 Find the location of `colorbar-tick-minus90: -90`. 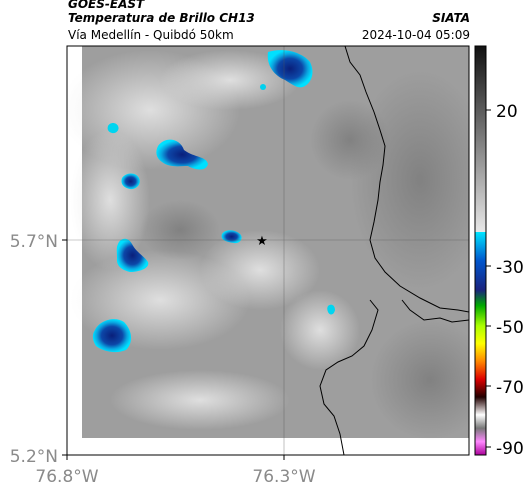

colorbar-tick-minus90: -90 is located at coordinates (510, 449).